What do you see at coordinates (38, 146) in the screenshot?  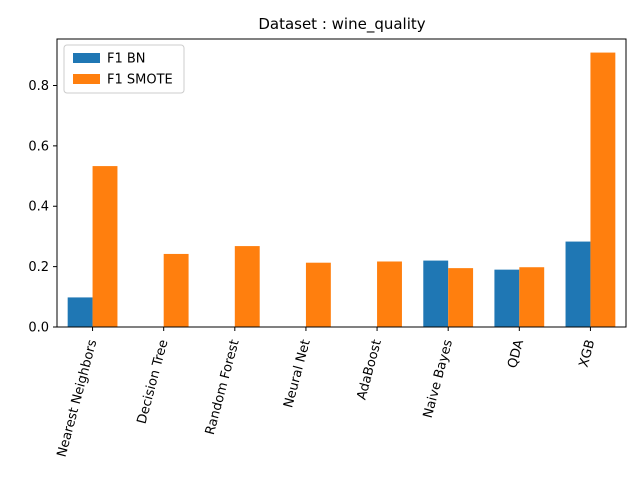 I see `y-tick-label: 0.6` at bounding box center [38, 146].